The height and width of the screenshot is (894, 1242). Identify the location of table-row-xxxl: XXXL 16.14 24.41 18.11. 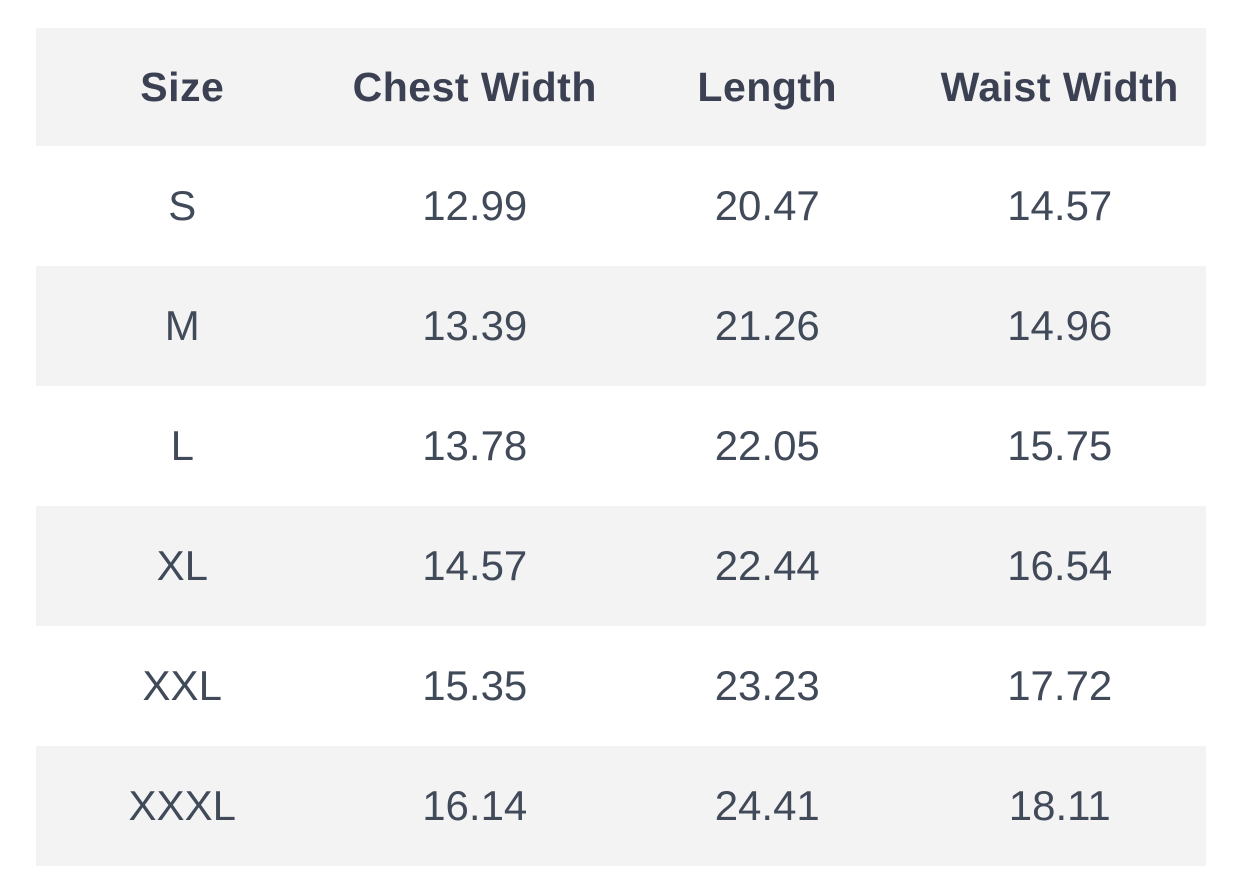
(621, 806).